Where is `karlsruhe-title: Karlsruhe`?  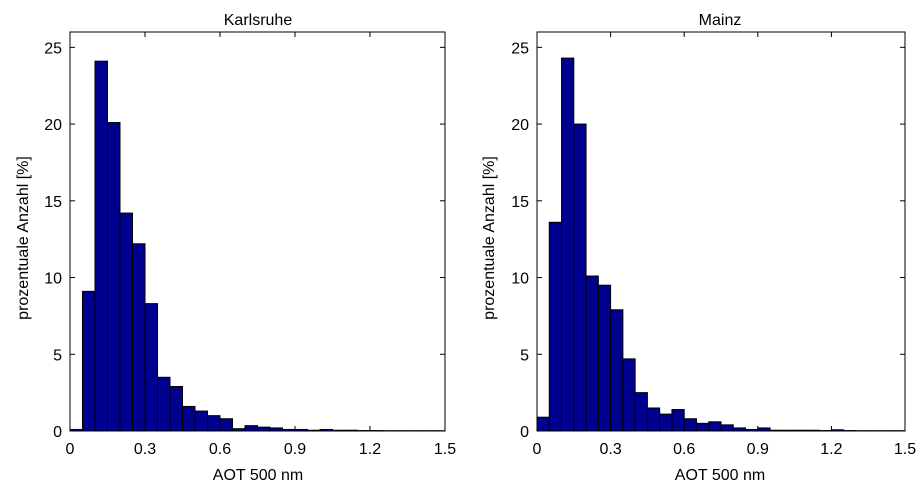
karlsruhe-title: Karlsruhe is located at coordinates (258, 20).